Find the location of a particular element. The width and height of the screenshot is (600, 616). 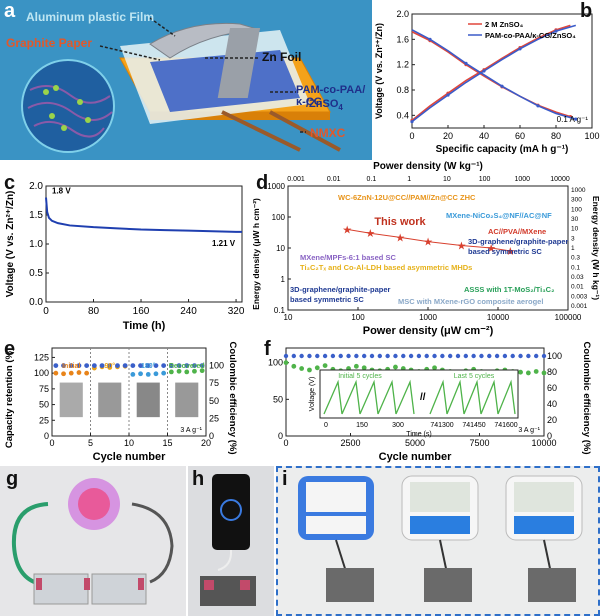

segment-label: Initial is located at coordinates (71, 366).